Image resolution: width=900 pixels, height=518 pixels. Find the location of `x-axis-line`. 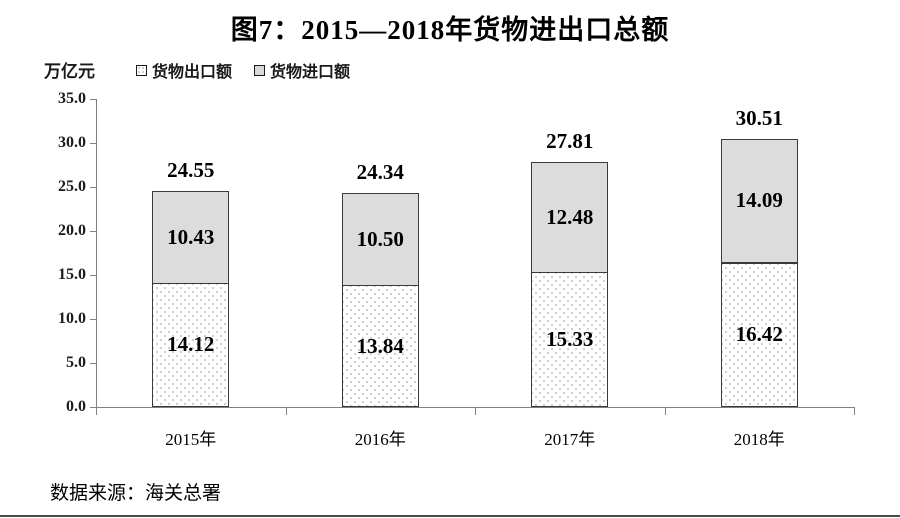

x-axis-line is located at coordinates (475, 407).